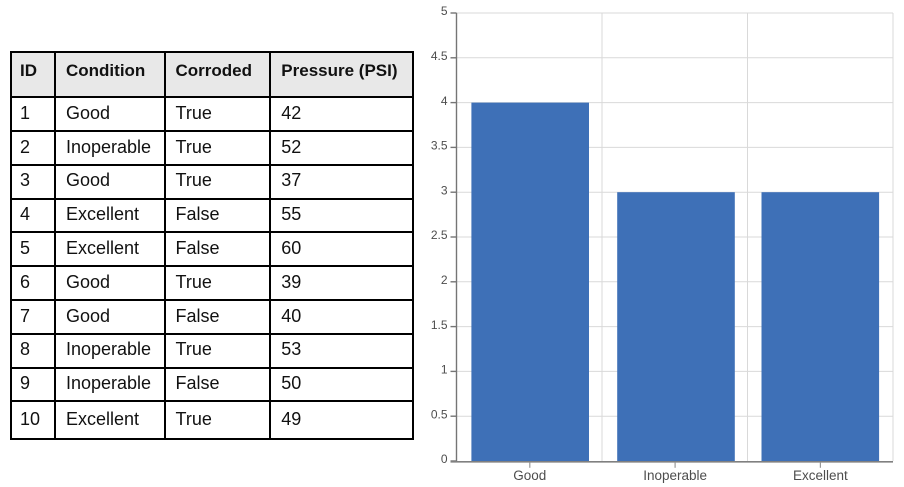  I want to click on svg-text: 3, so click(444, 190).